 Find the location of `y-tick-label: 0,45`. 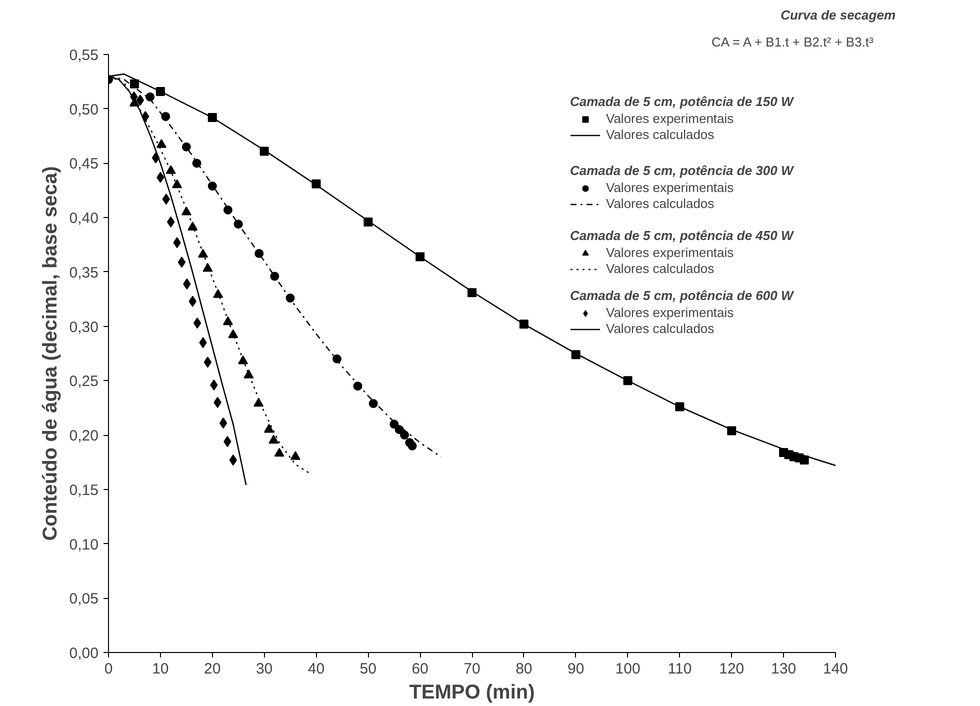

y-tick-label: 0,45 is located at coordinates (84, 164).